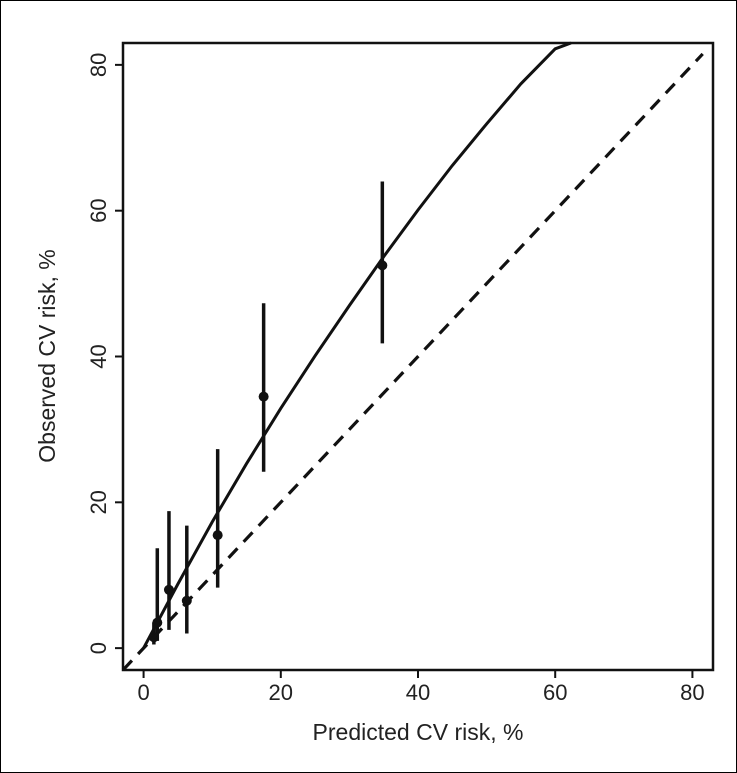  Describe the element at coordinates (98, 210) in the screenshot. I see `y-tick-label: 60` at that location.